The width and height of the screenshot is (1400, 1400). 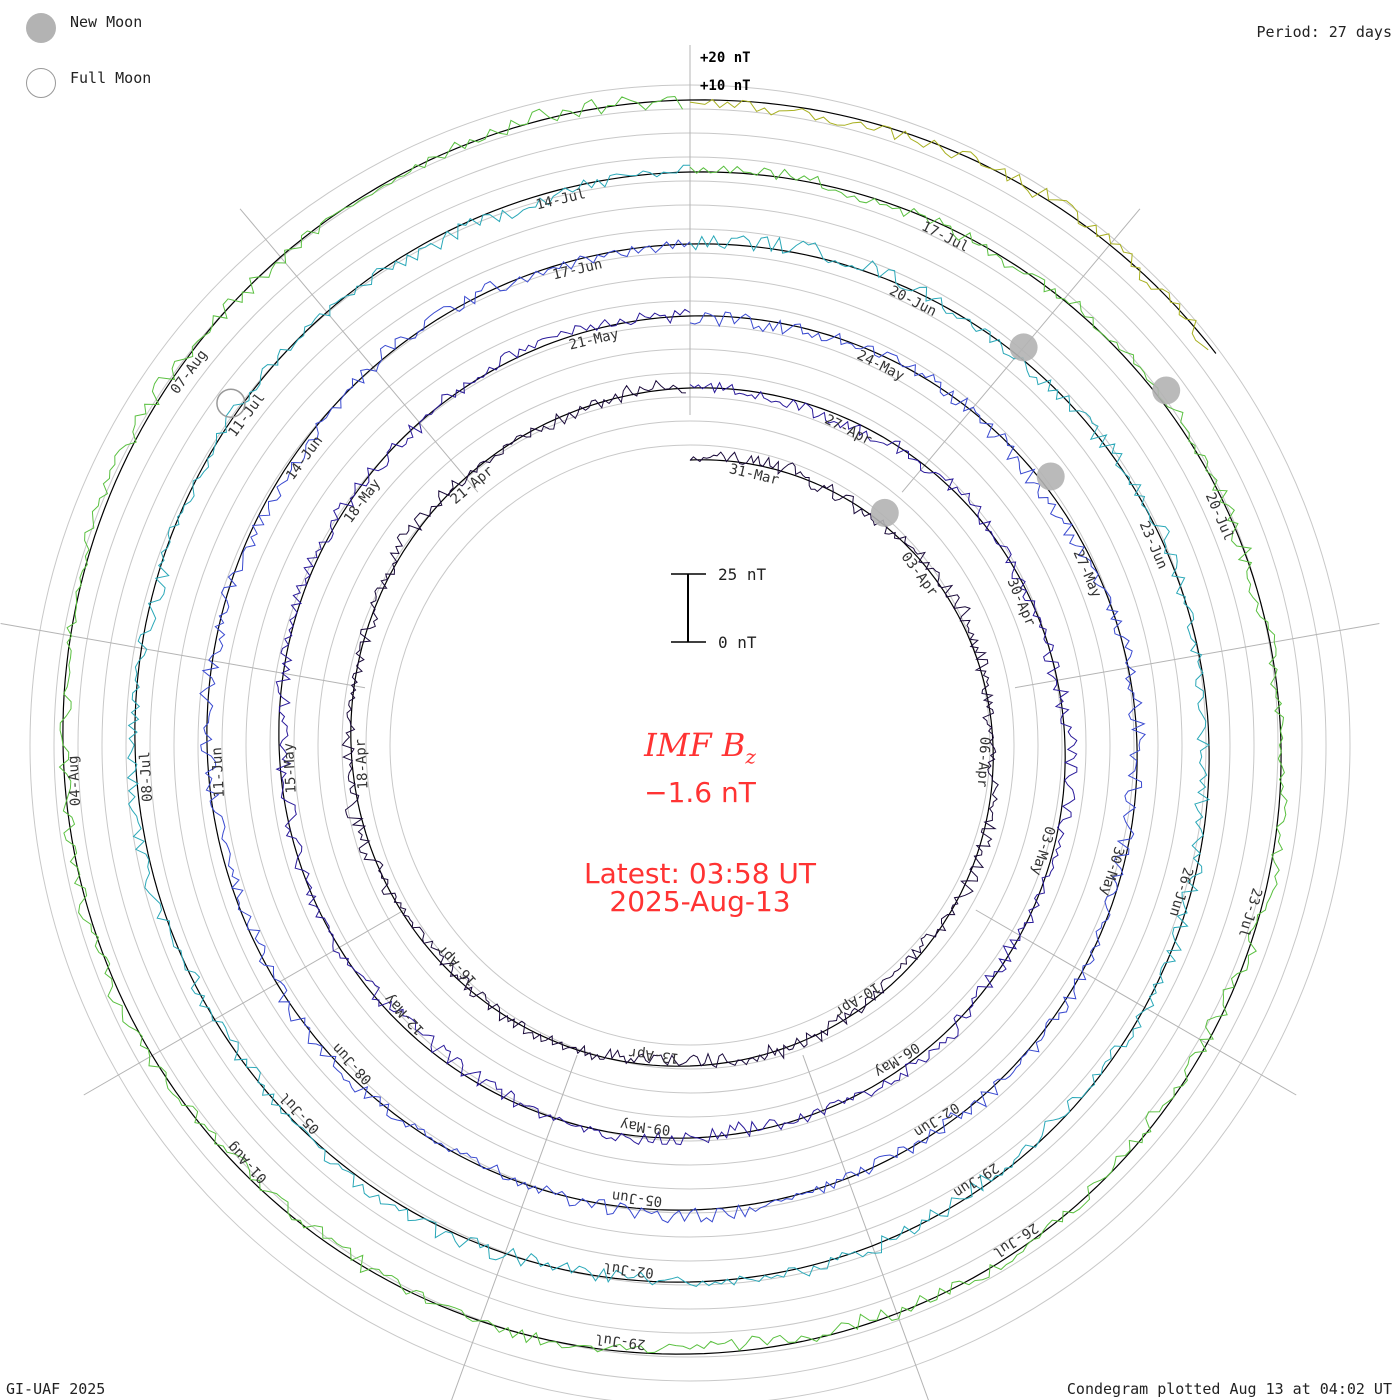 What do you see at coordinates (620, 1341) in the screenshot?
I see `date-label: 29-Jul` at bounding box center [620, 1341].